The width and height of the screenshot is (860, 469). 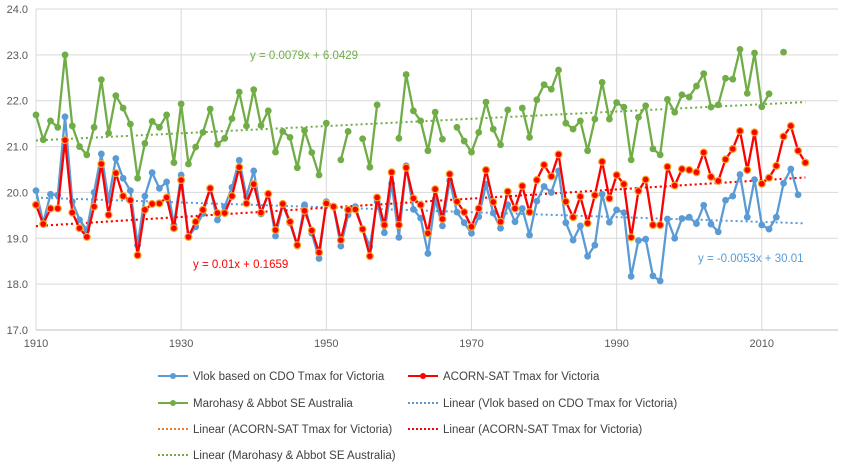 What do you see at coordinates (17, 331) in the screenshot?
I see `y-tick-label: 17.0` at bounding box center [17, 331].